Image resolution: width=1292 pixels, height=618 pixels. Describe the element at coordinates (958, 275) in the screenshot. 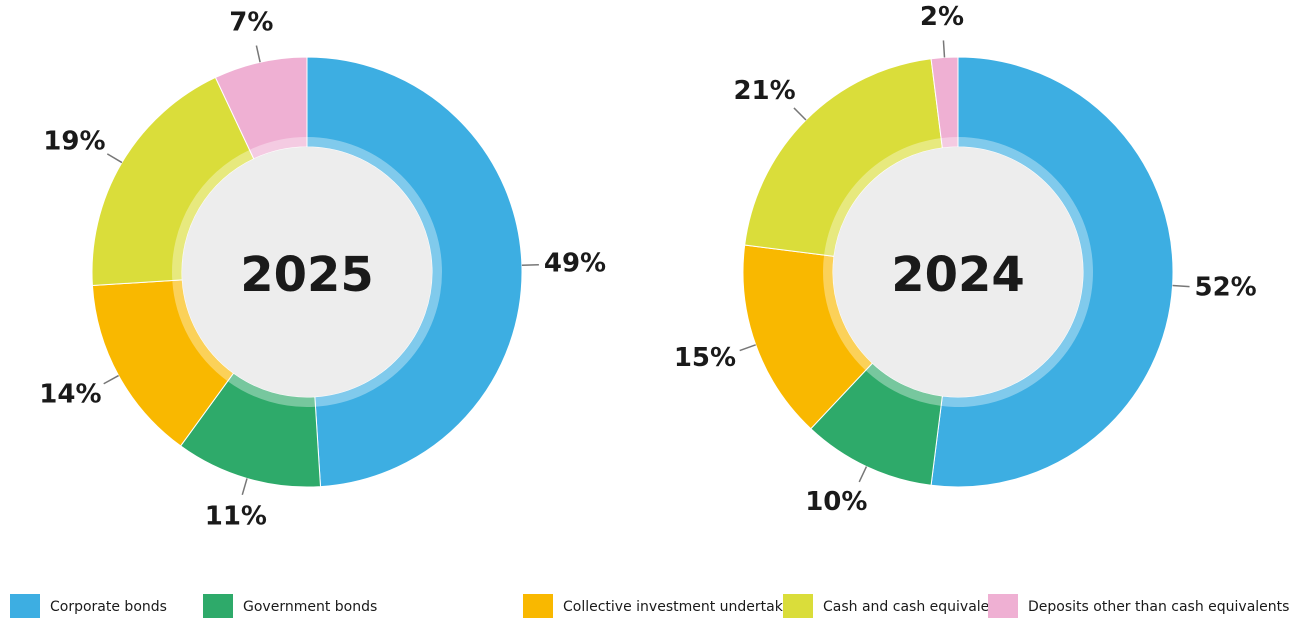

I see `chart-title: 2024` at that location.